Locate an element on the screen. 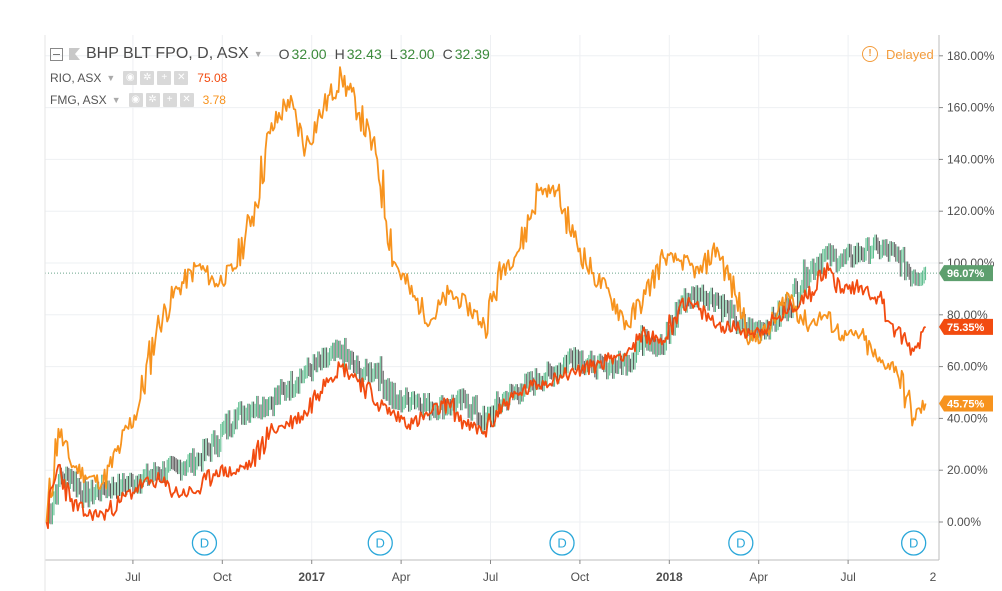 Image resolution: width=1002 pixels, height=591 pixels. high-value: 32.43 is located at coordinates (364, 54).